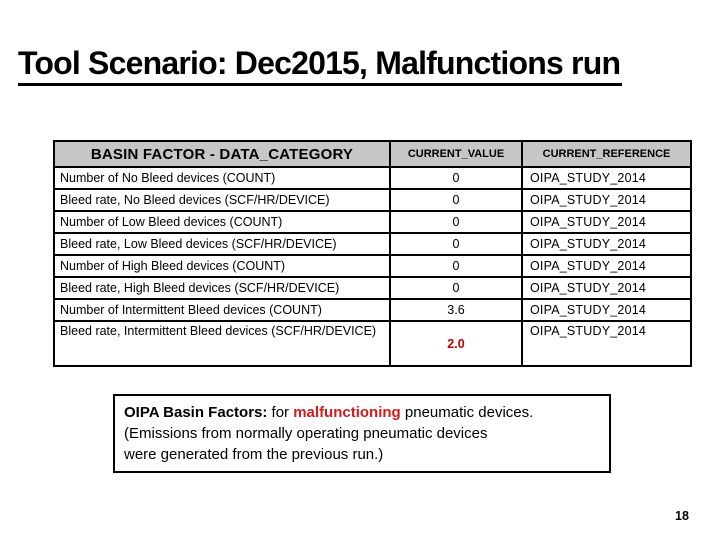 This screenshot has width=720, height=540. I want to click on note-intro: OIPA Basin Factors:, so click(196, 412).